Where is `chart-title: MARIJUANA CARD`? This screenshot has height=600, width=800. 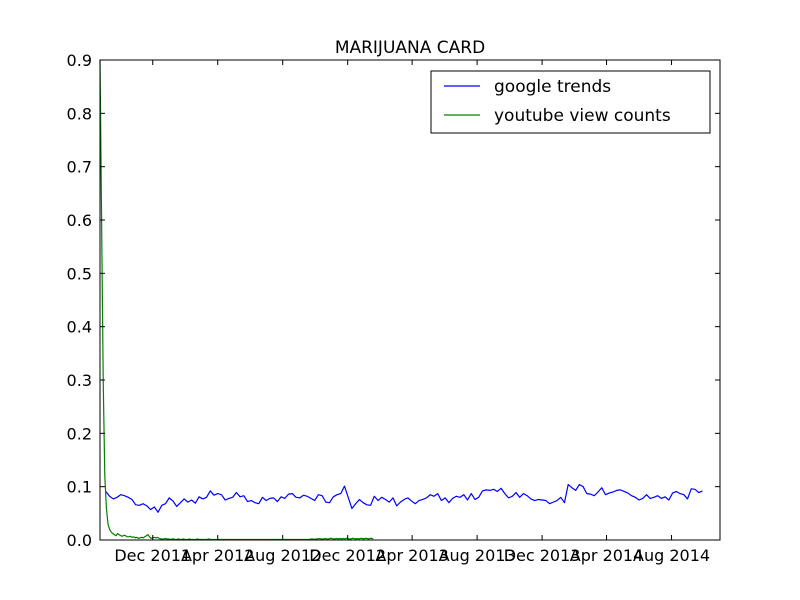 chart-title: MARIJUANA CARD is located at coordinates (410, 48).